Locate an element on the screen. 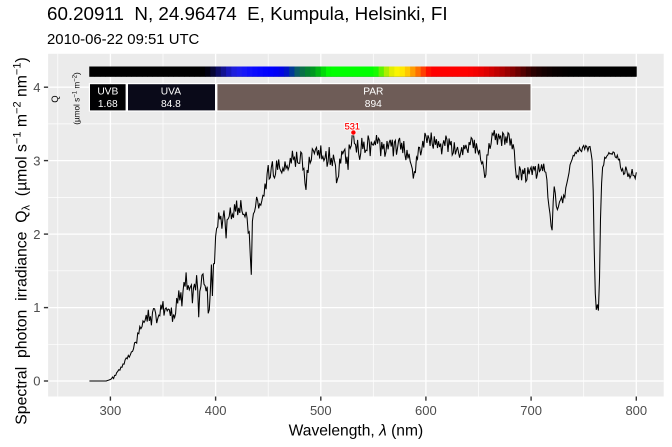  svg-text: 3 is located at coordinates (36, 160).